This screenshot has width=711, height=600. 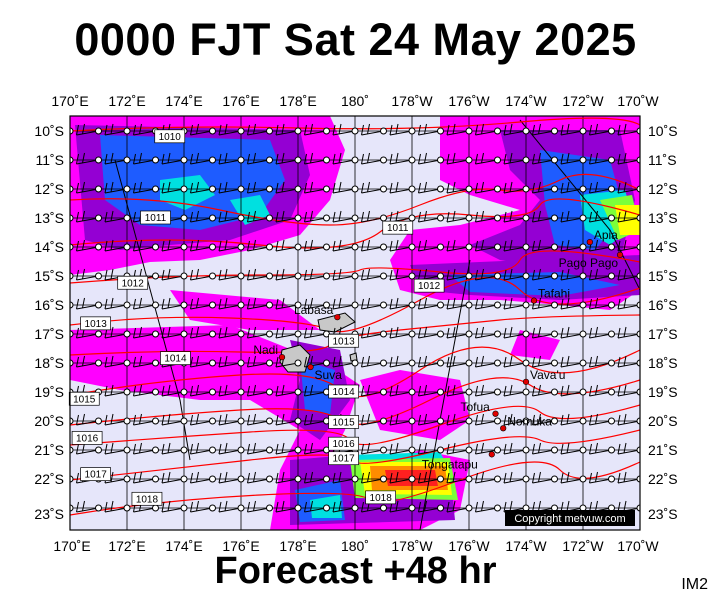 What do you see at coordinates (458, 461) in the screenshot?
I see `place-marker: Tongatapu` at bounding box center [458, 461].